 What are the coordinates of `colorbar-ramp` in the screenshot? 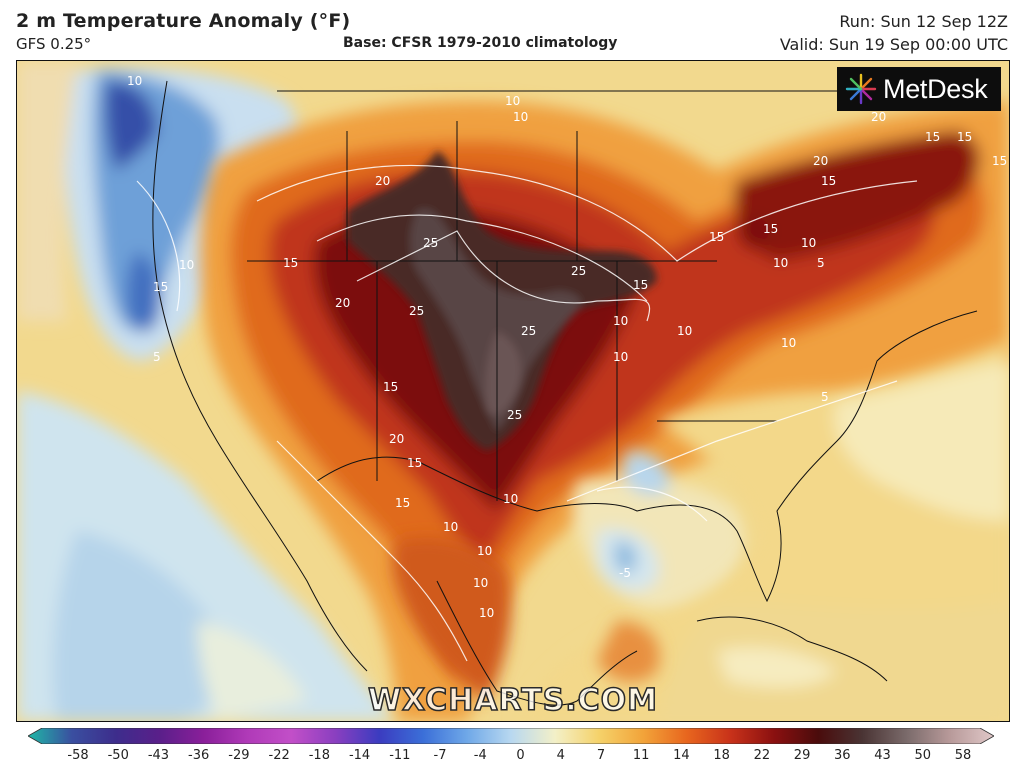 It's located at (511, 736).